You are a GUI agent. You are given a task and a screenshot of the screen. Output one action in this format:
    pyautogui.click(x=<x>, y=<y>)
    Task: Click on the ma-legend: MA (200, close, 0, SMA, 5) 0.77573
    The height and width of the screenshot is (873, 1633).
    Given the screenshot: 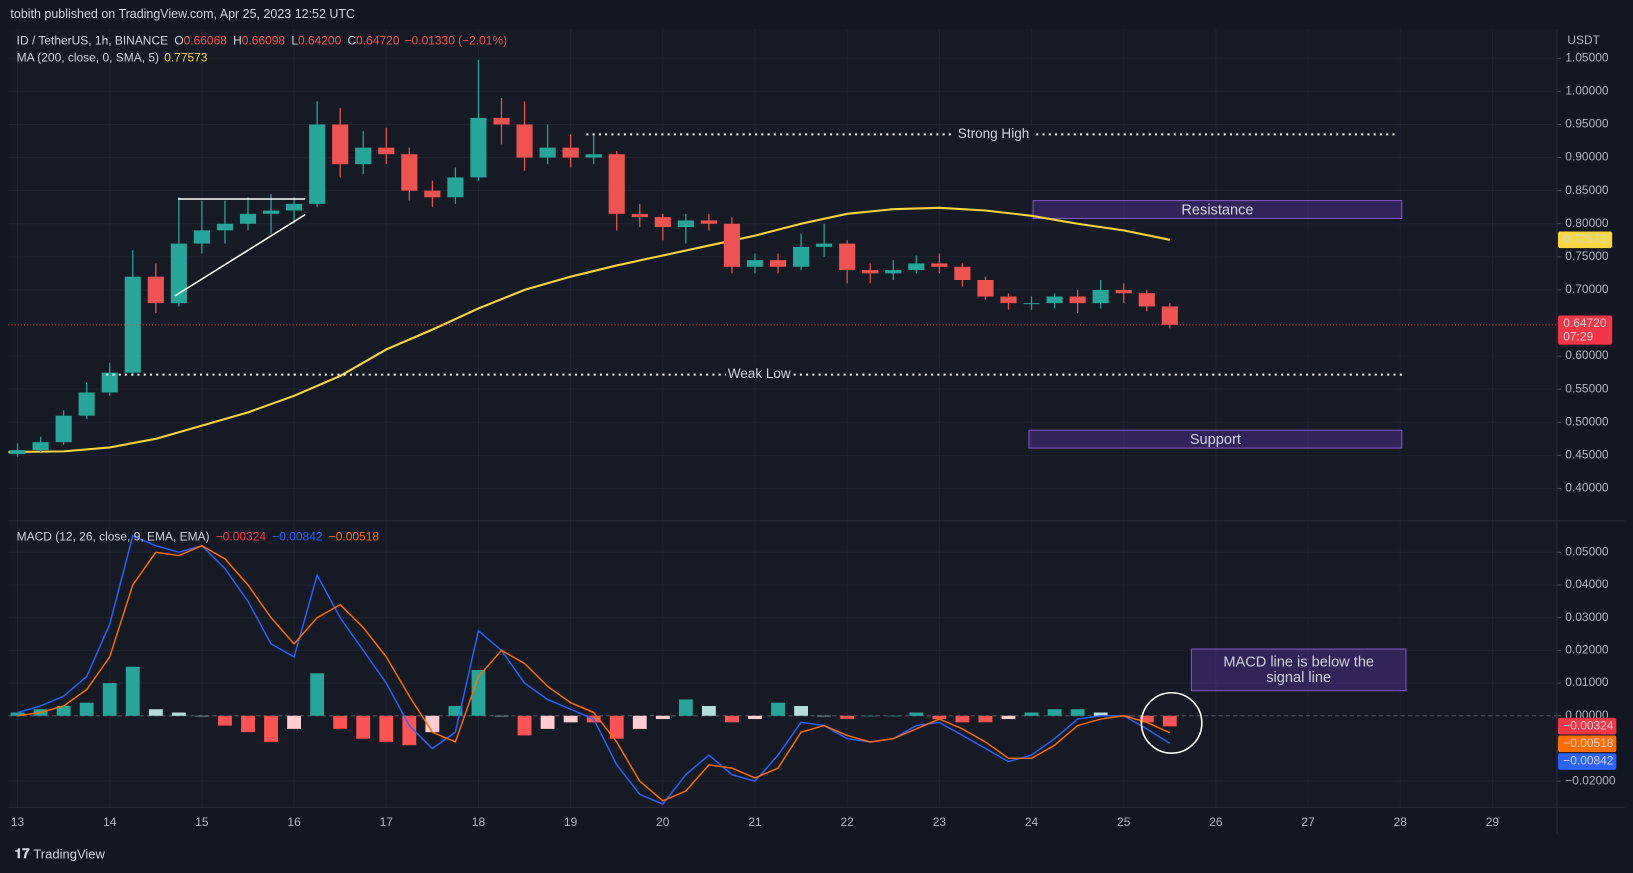 What is the action you would take?
    pyautogui.click(x=112, y=57)
    